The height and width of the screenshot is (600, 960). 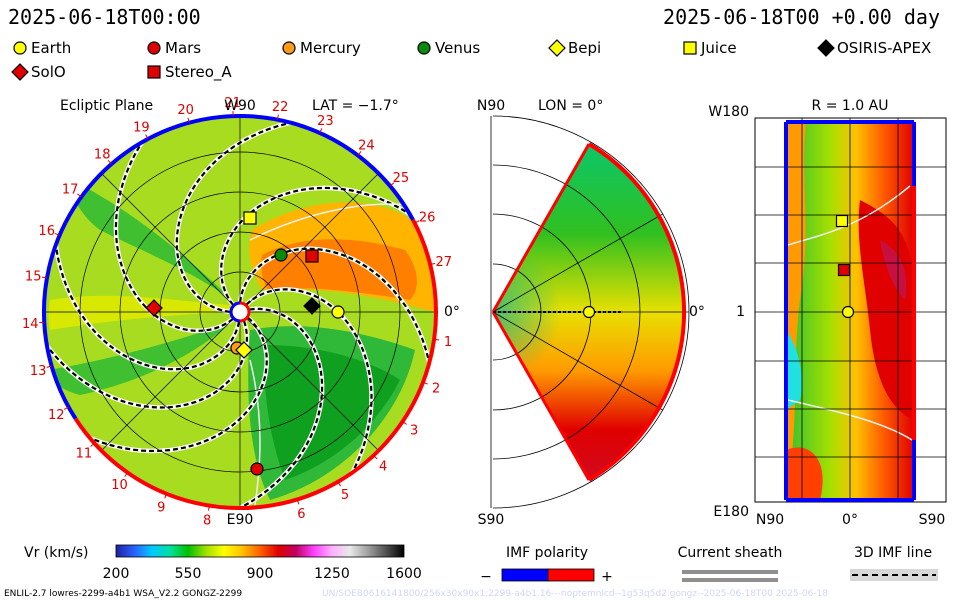 What do you see at coordinates (541, 228) in the screenshot?
I see `meridional-edge-north` at bounding box center [541, 228].